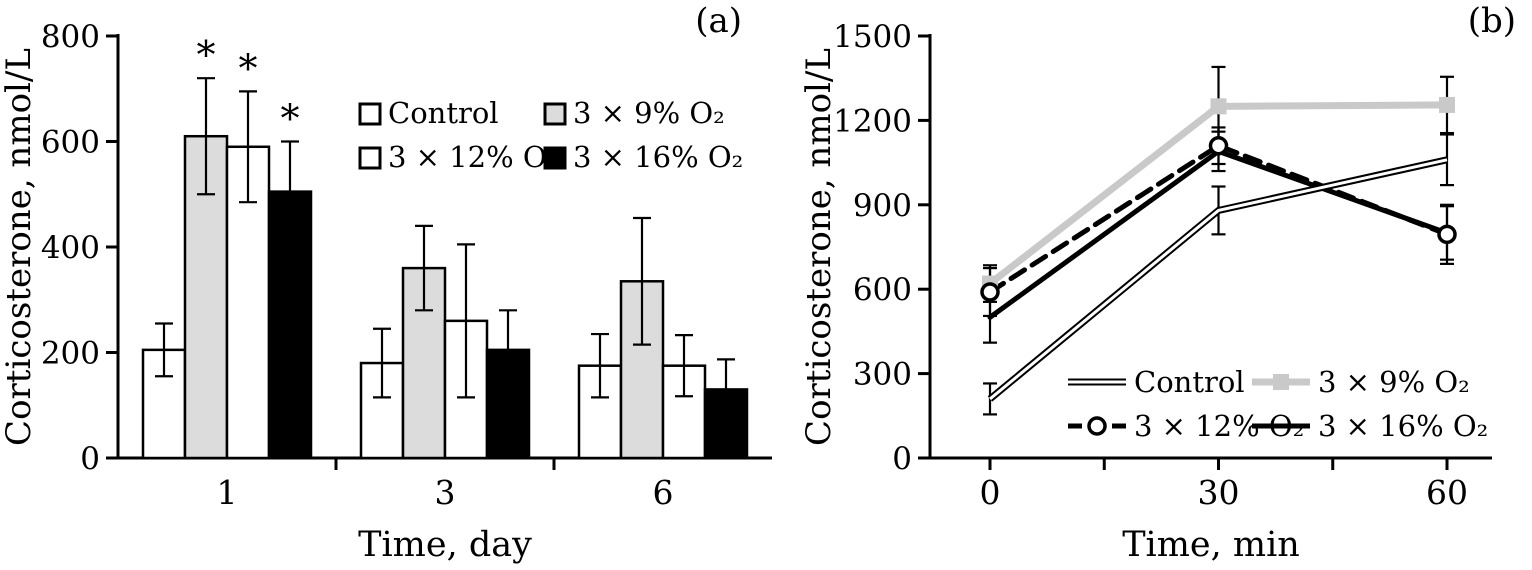  I want to click on x-tick-label: 30, so click(1219, 492).